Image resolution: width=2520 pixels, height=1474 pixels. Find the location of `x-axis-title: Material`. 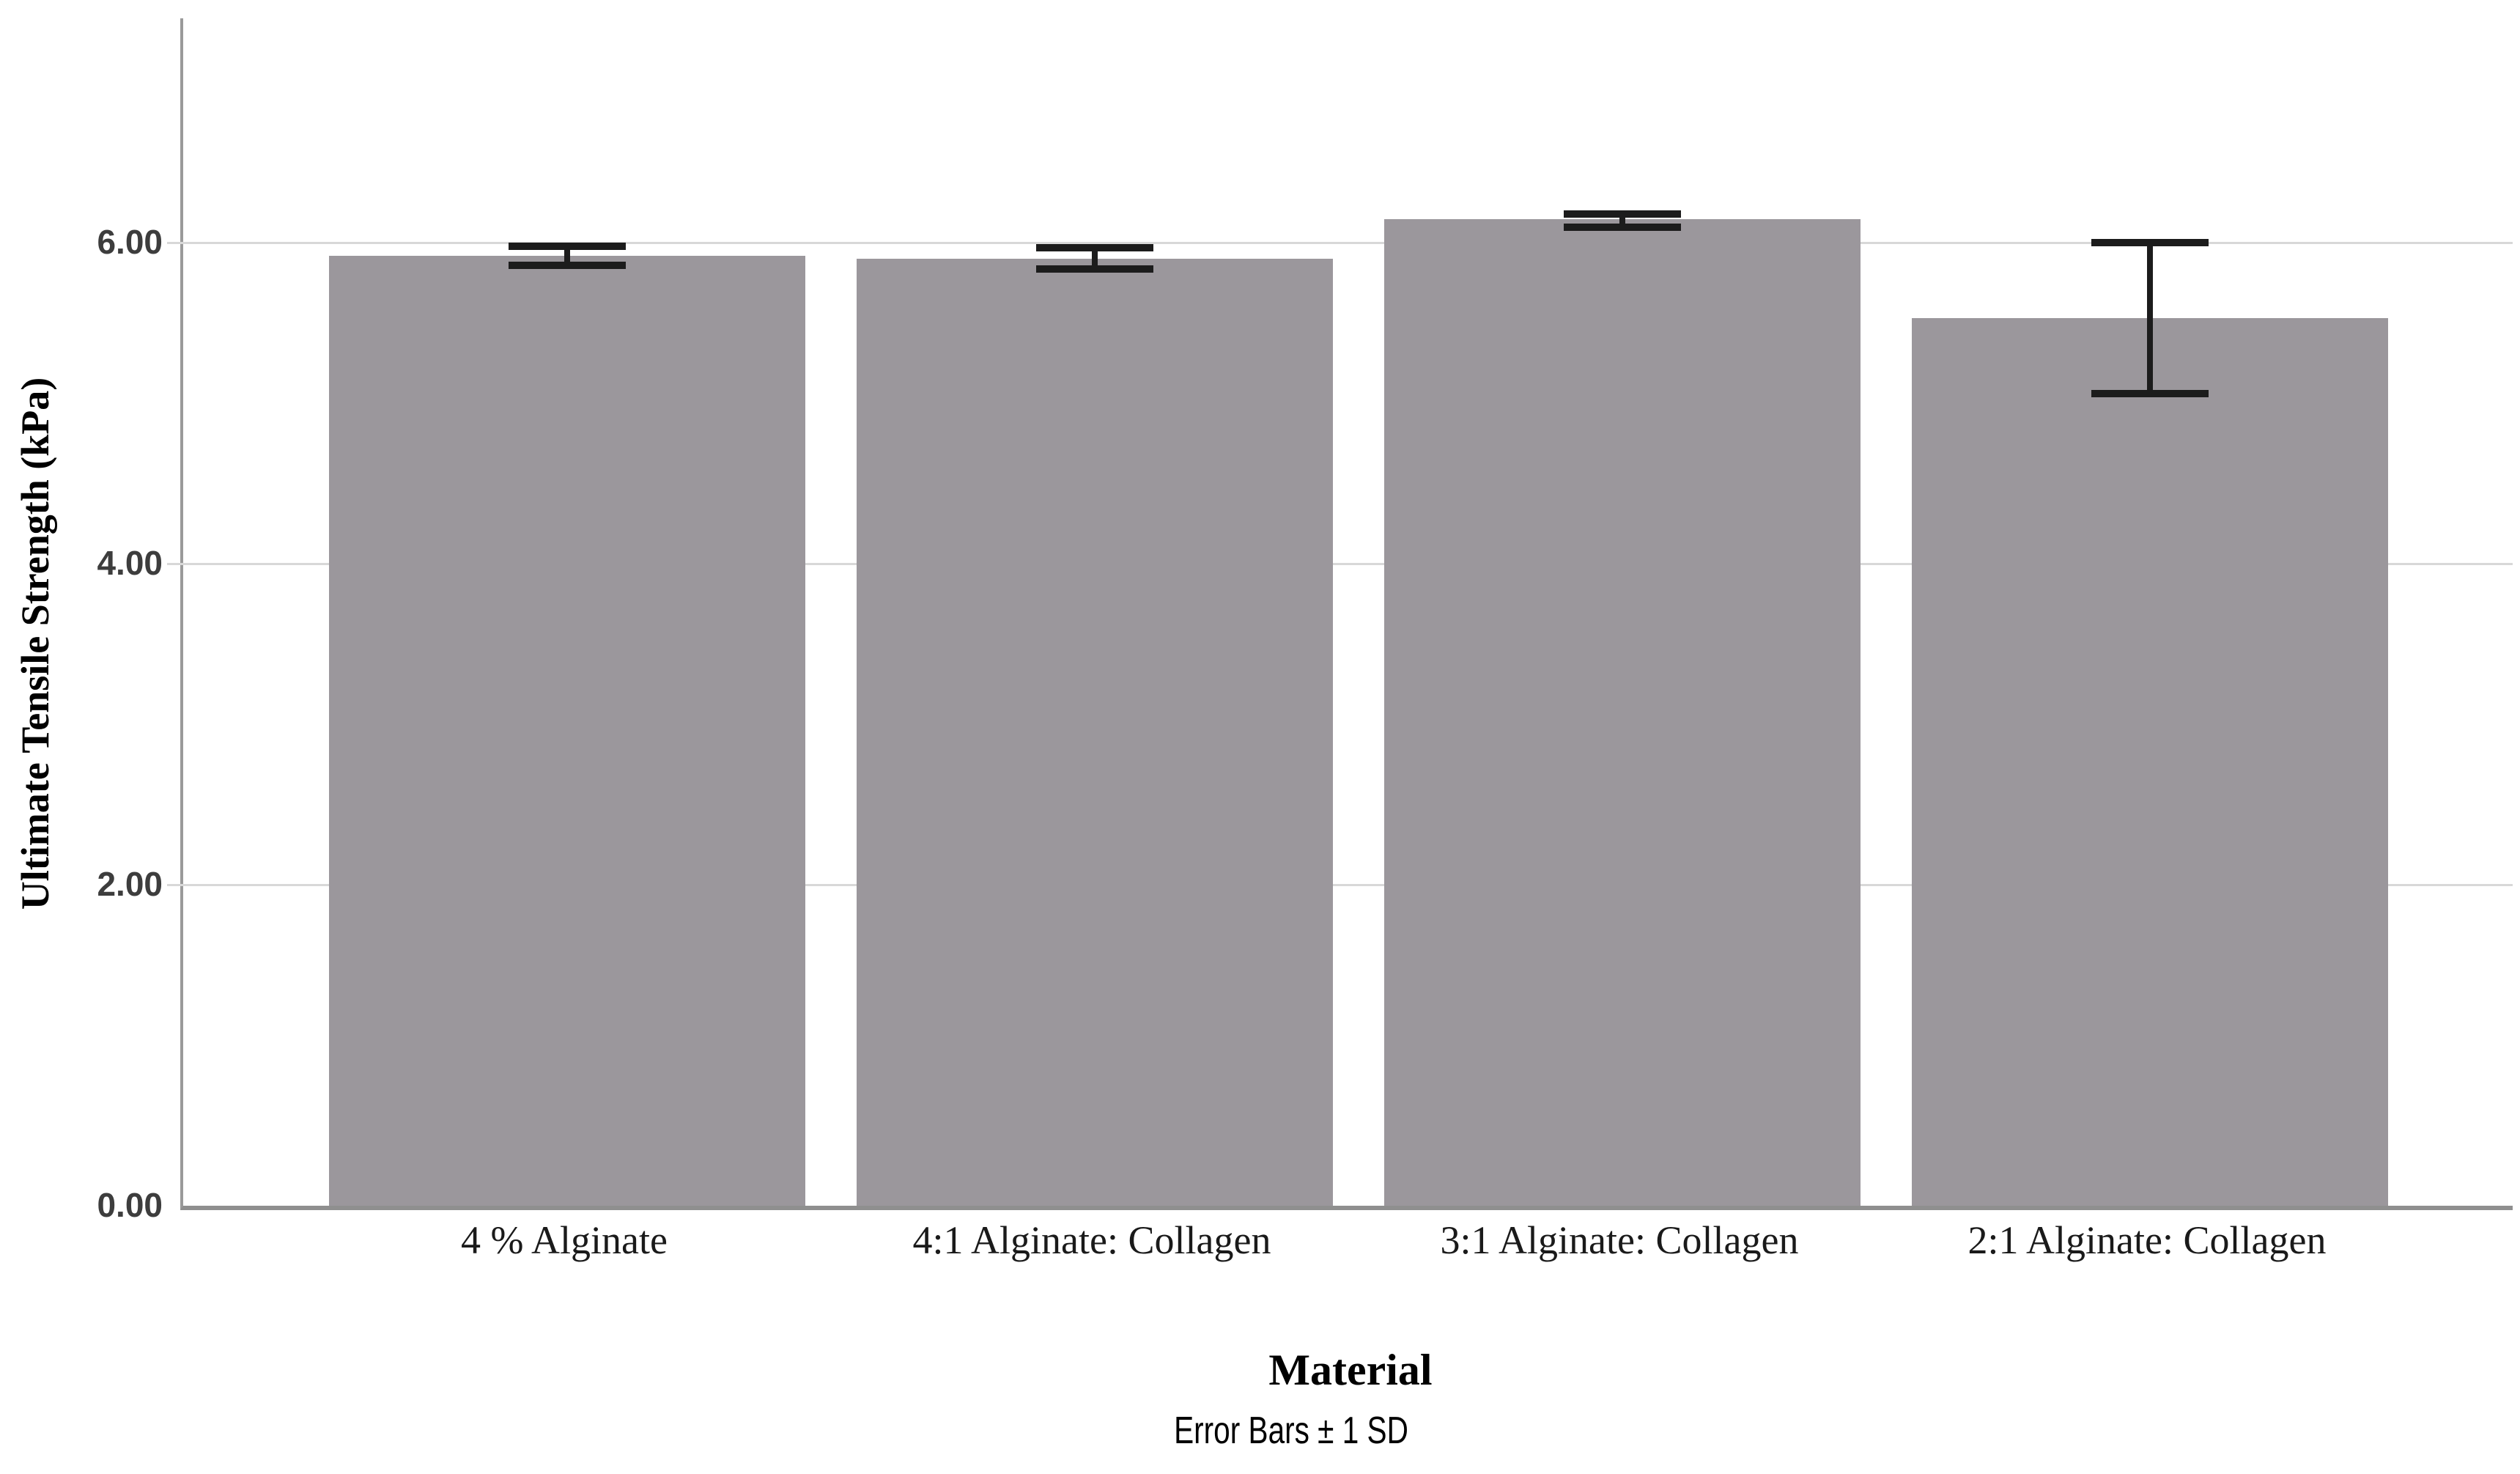

x-axis-title: Material is located at coordinates (1350, 1370).